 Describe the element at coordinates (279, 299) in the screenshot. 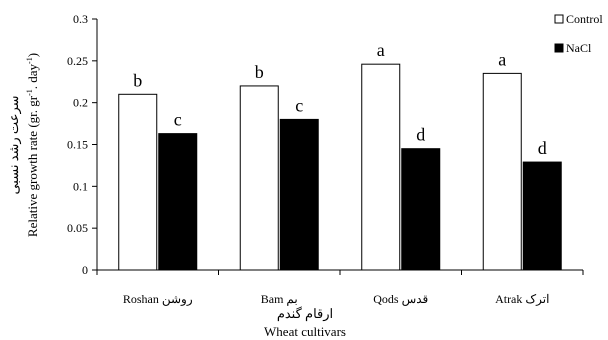

I see `x-tick-label: Bam بم` at that location.